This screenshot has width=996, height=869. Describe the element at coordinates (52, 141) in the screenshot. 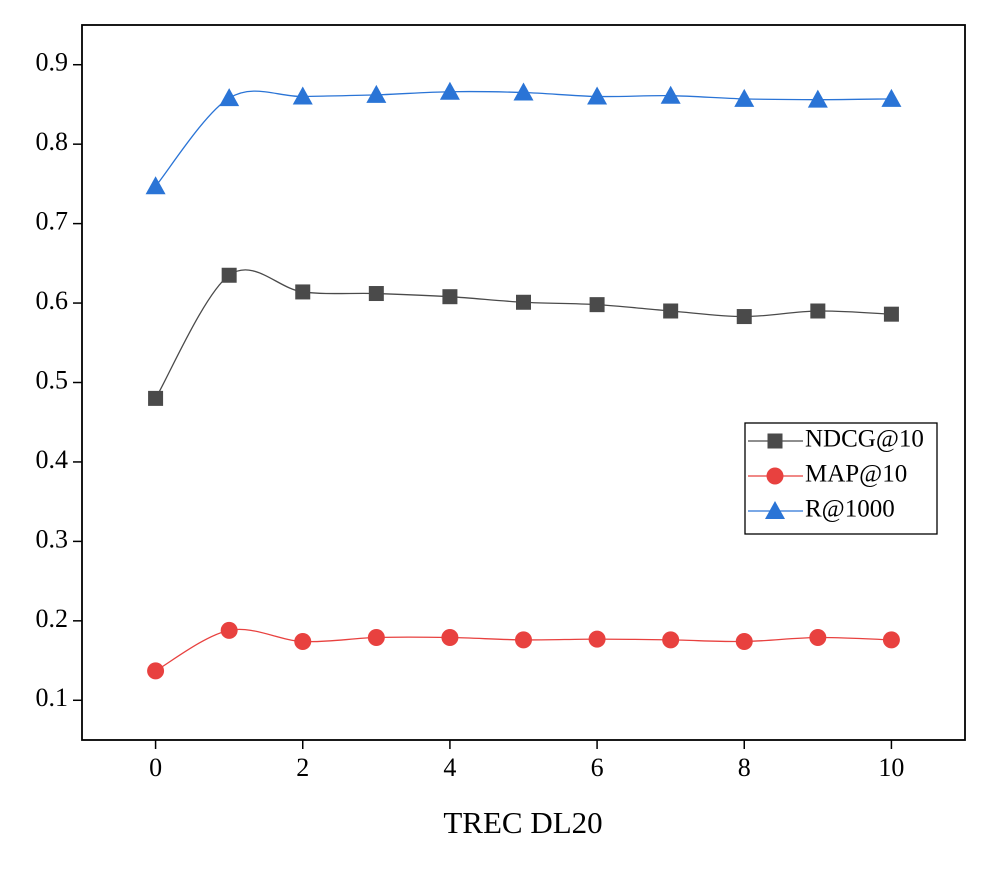

I see `y-tick-label: 0.8` at that location.